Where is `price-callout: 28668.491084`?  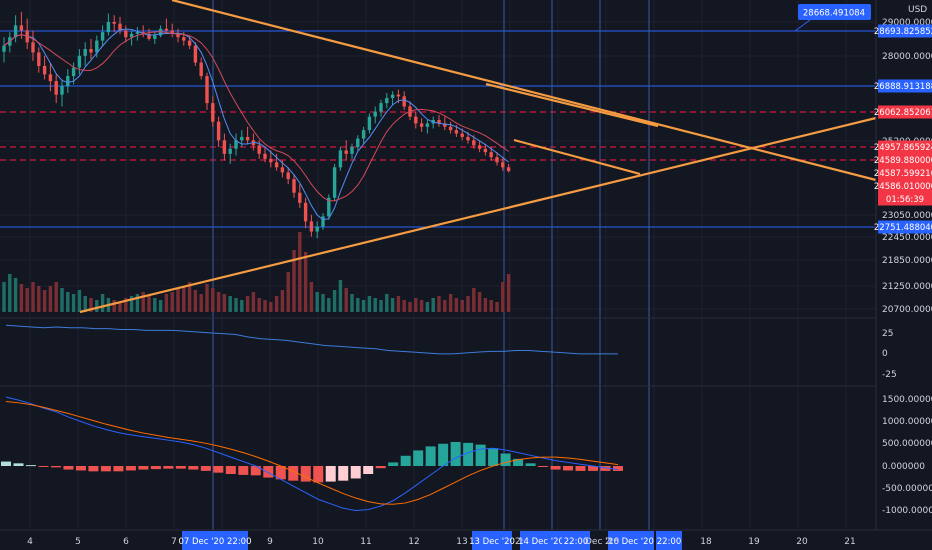
price-callout: 28668.491084 is located at coordinates (832, 18).